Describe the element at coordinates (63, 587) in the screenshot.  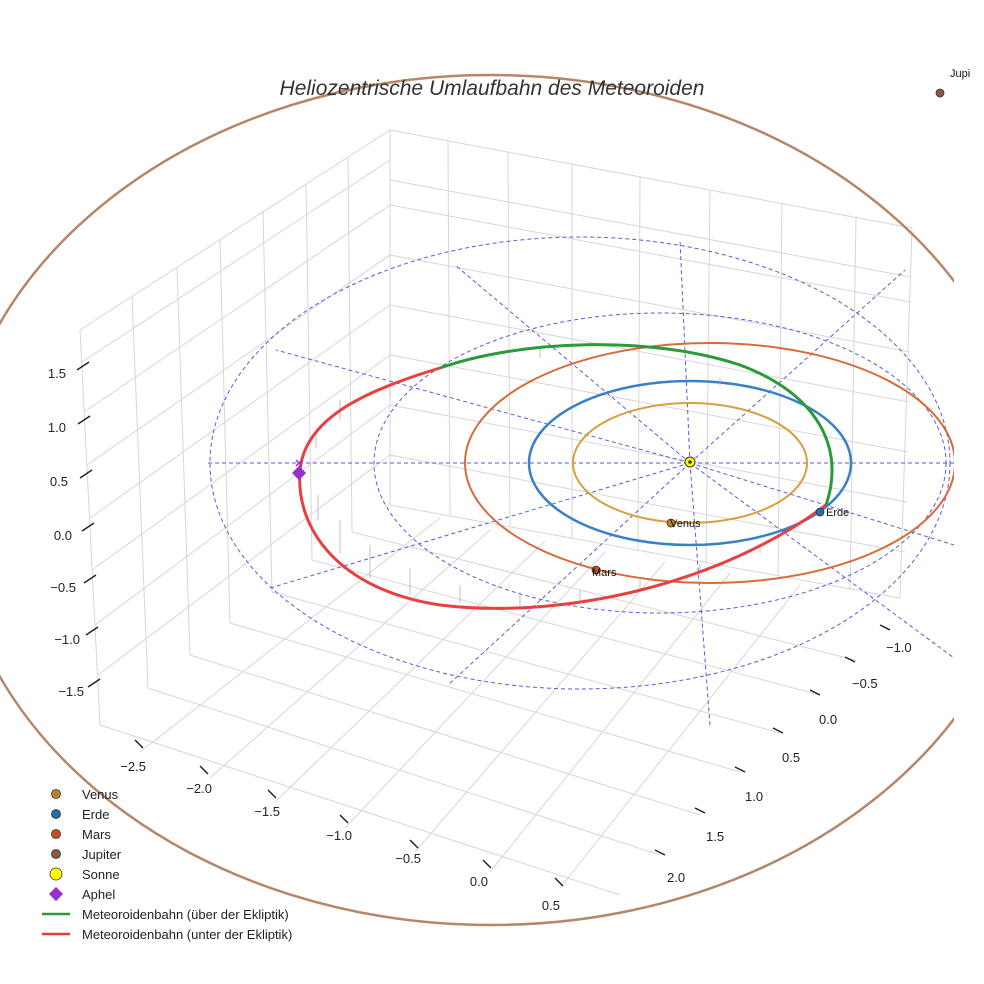
I see `z-tick-label: −0.5` at that location.